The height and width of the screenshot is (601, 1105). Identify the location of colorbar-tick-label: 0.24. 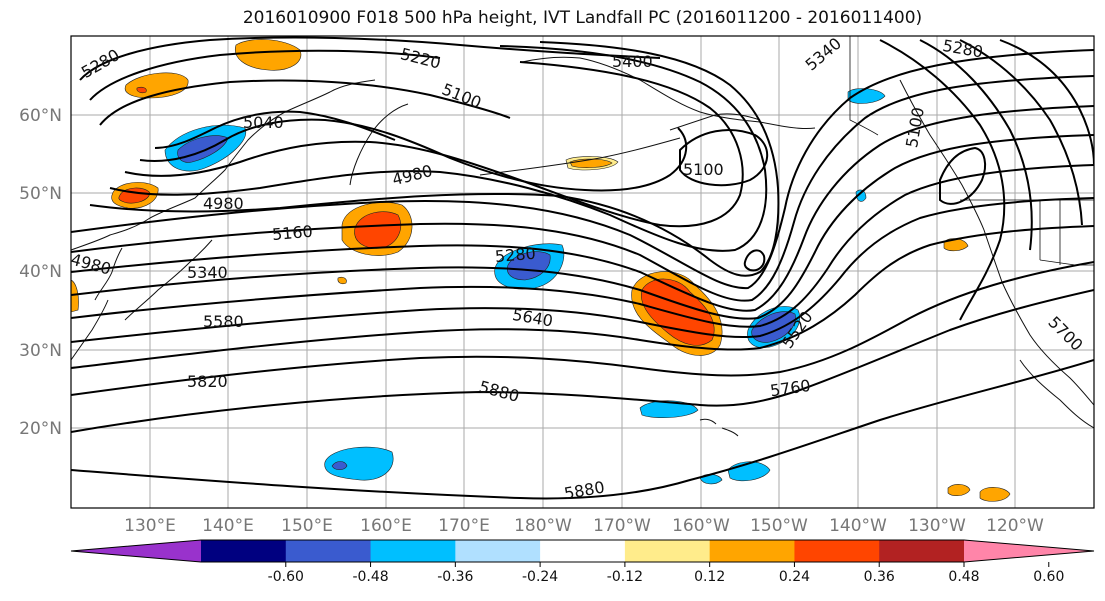
(794, 577).